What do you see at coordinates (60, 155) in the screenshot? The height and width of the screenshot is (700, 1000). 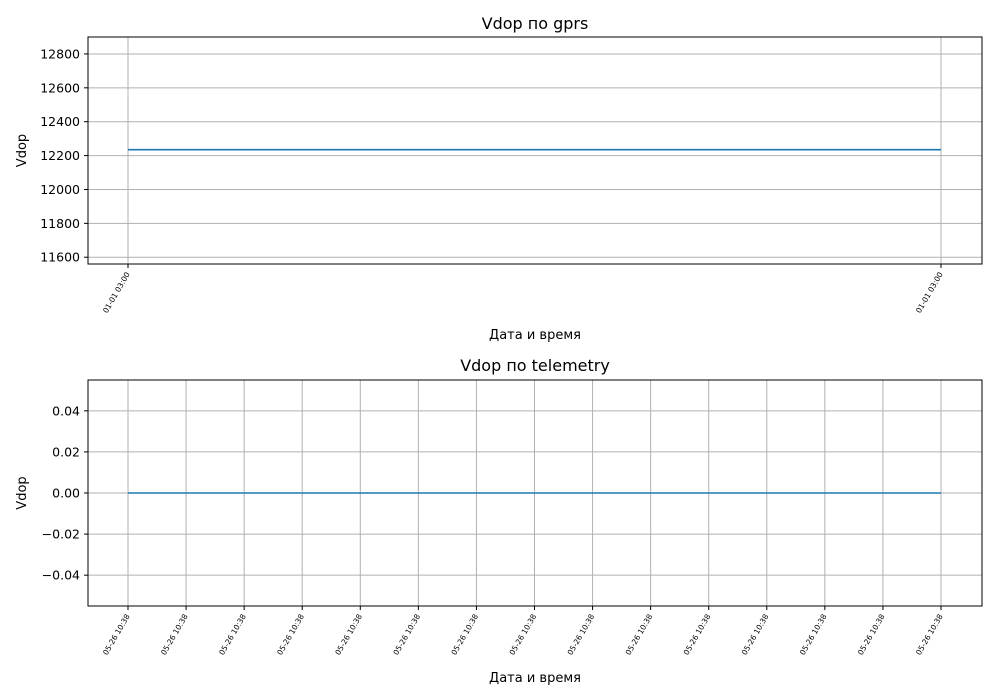 I see `y-tick-label: 12200` at bounding box center [60, 155].